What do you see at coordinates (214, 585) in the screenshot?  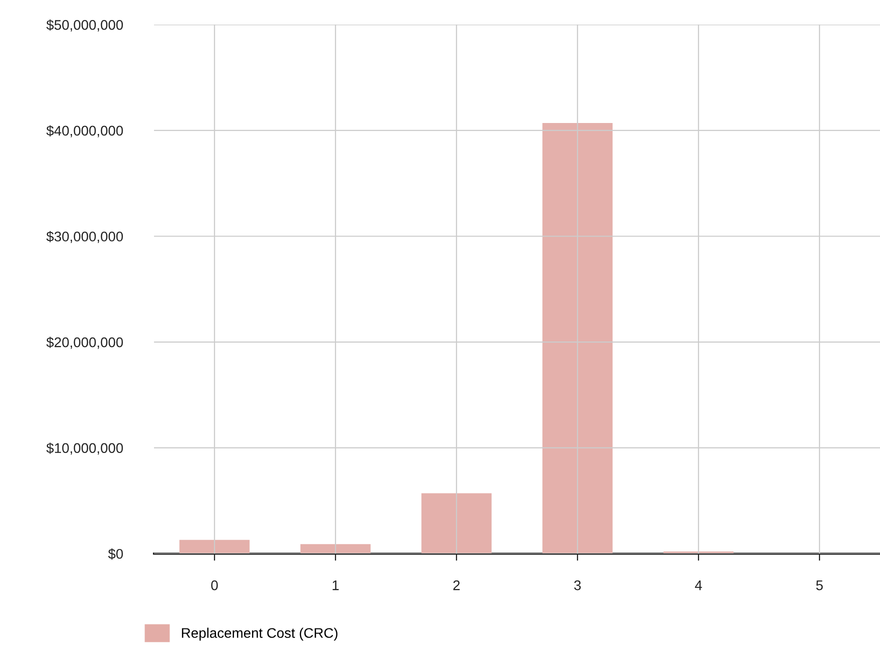 I see `x-tick-label: 0` at bounding box center [214, 585].